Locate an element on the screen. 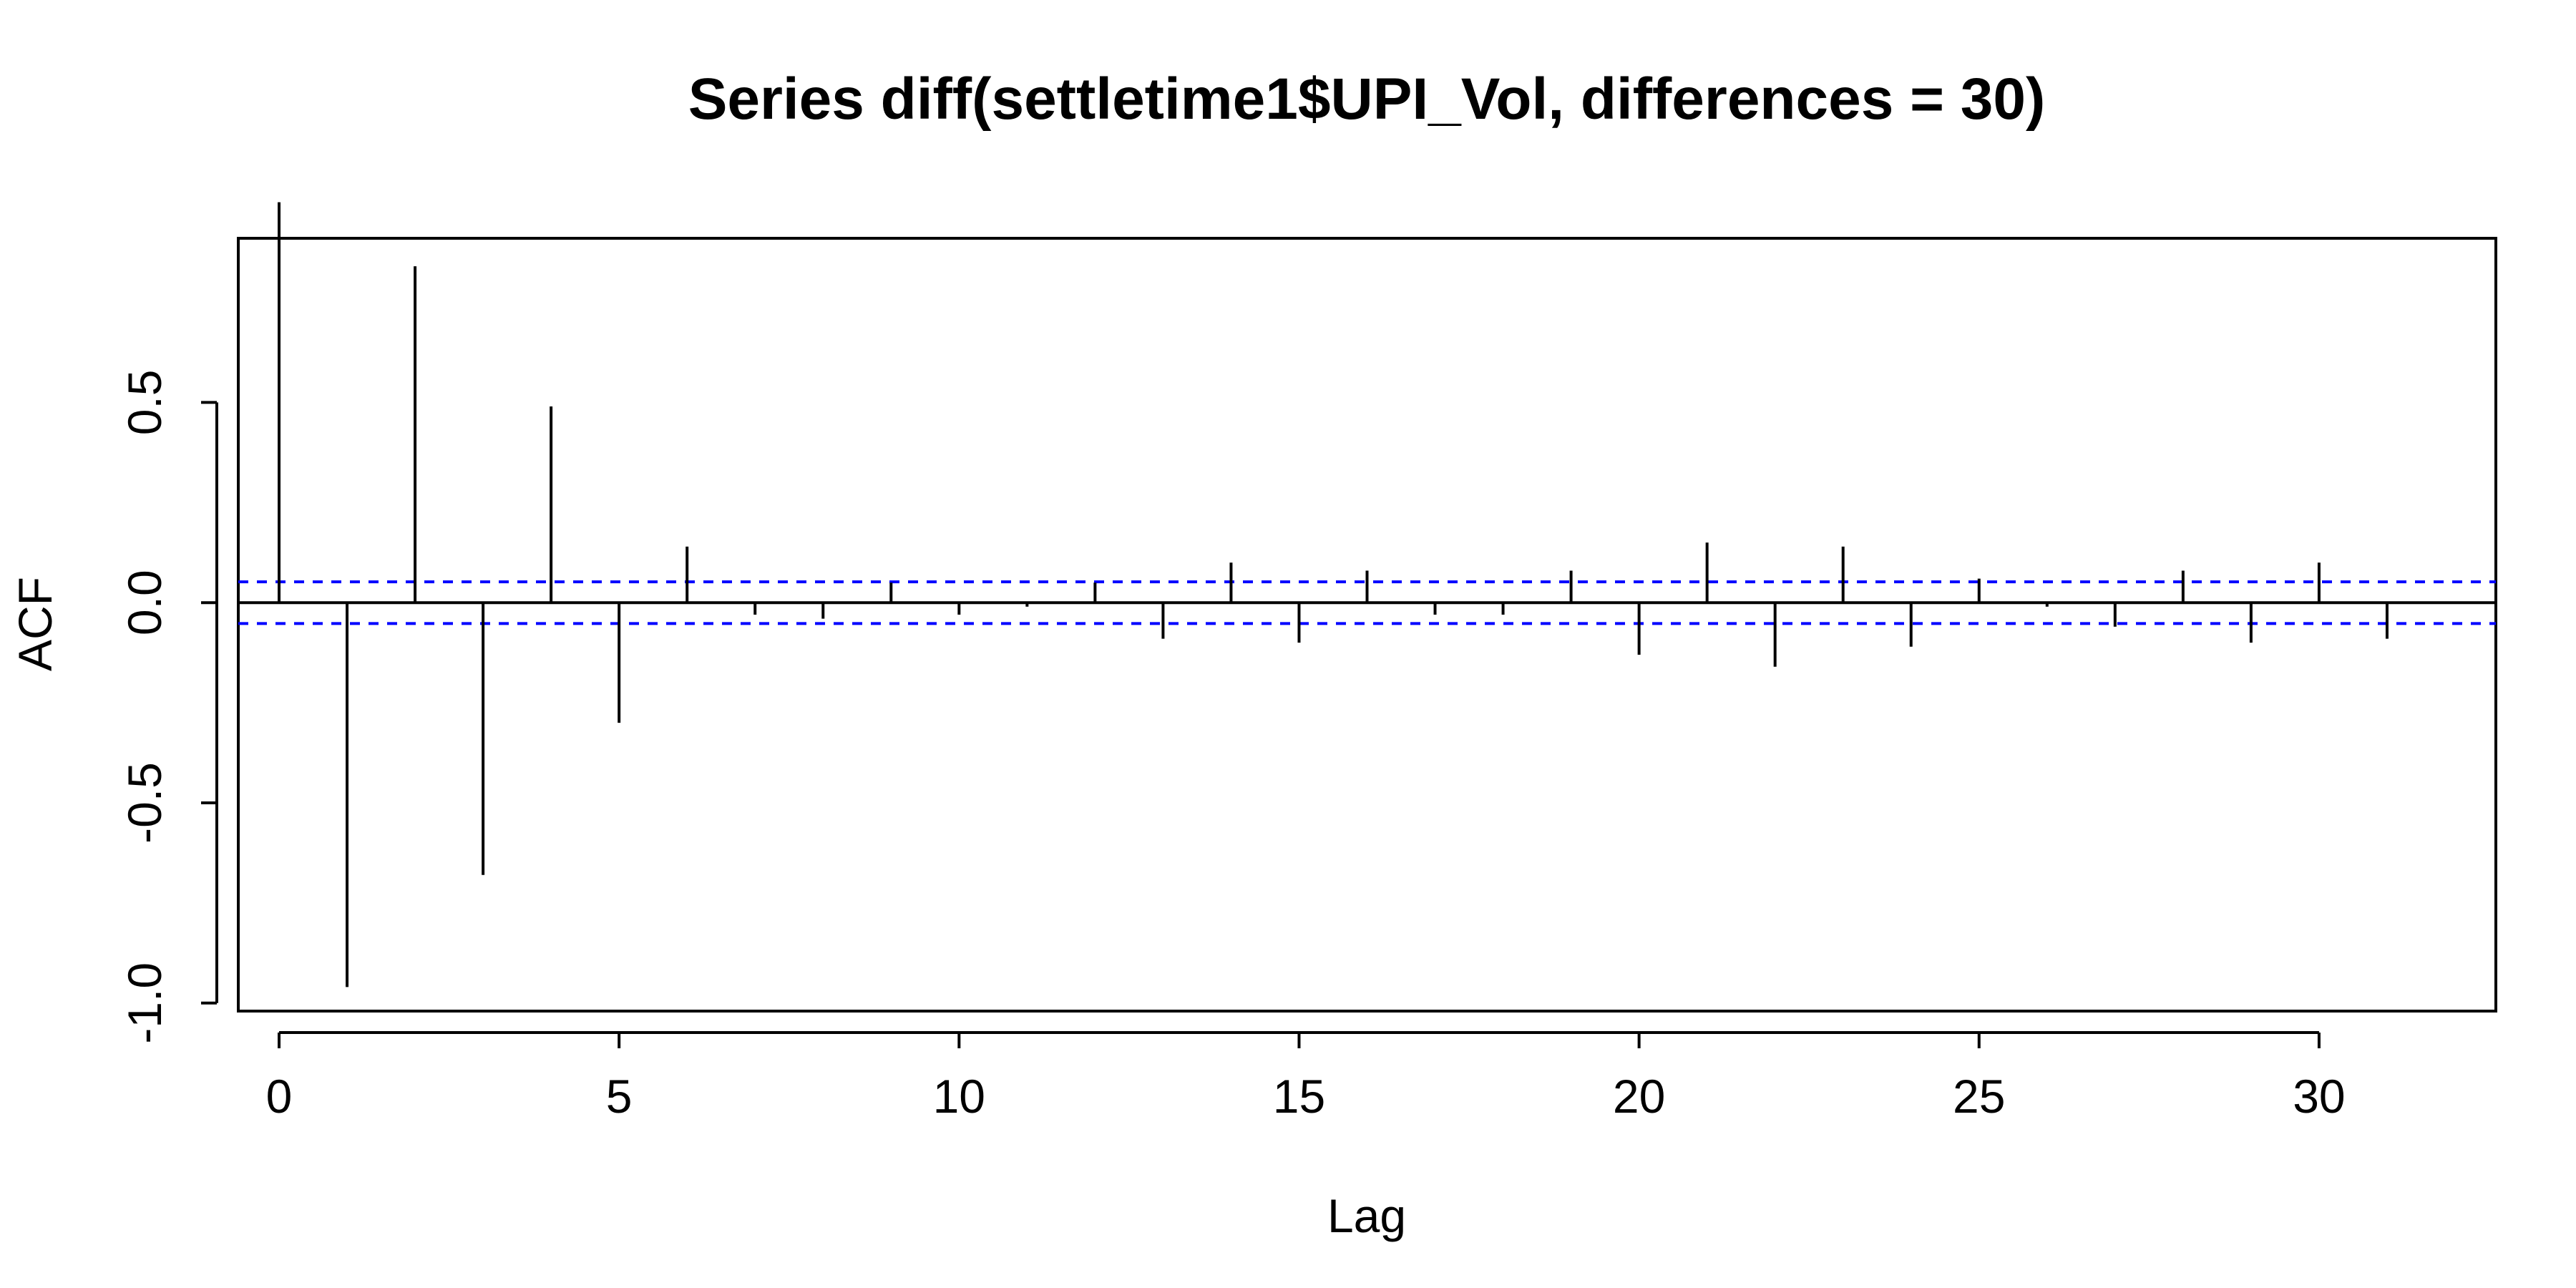 This screenshot has width=2576, height=1288. x-tick-label-10: 10 is located at coordinates (959, 1096).